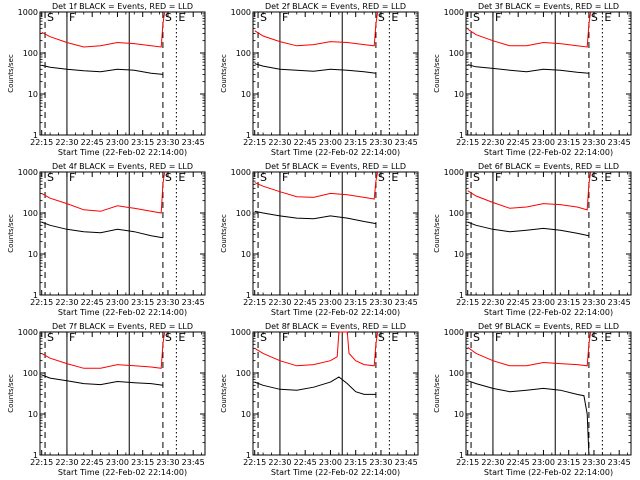 The height and width of the screenshot is (480, 640). Describe the element at coordinates (335, 6) in the screenshot. I see `chart-title: Det 2f BLACK = Events, RED = LLD` at that location.